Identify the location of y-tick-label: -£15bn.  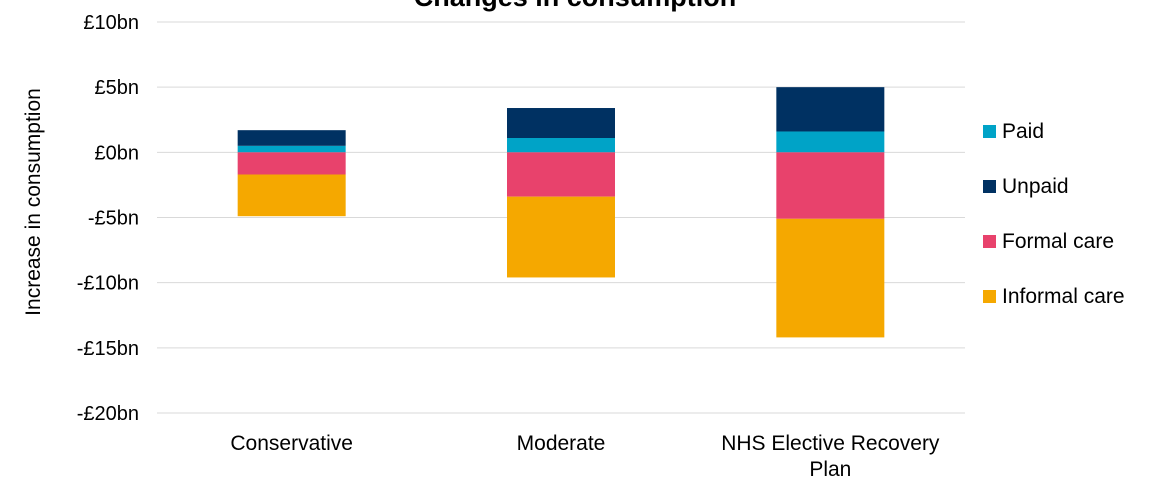
(108, 349).